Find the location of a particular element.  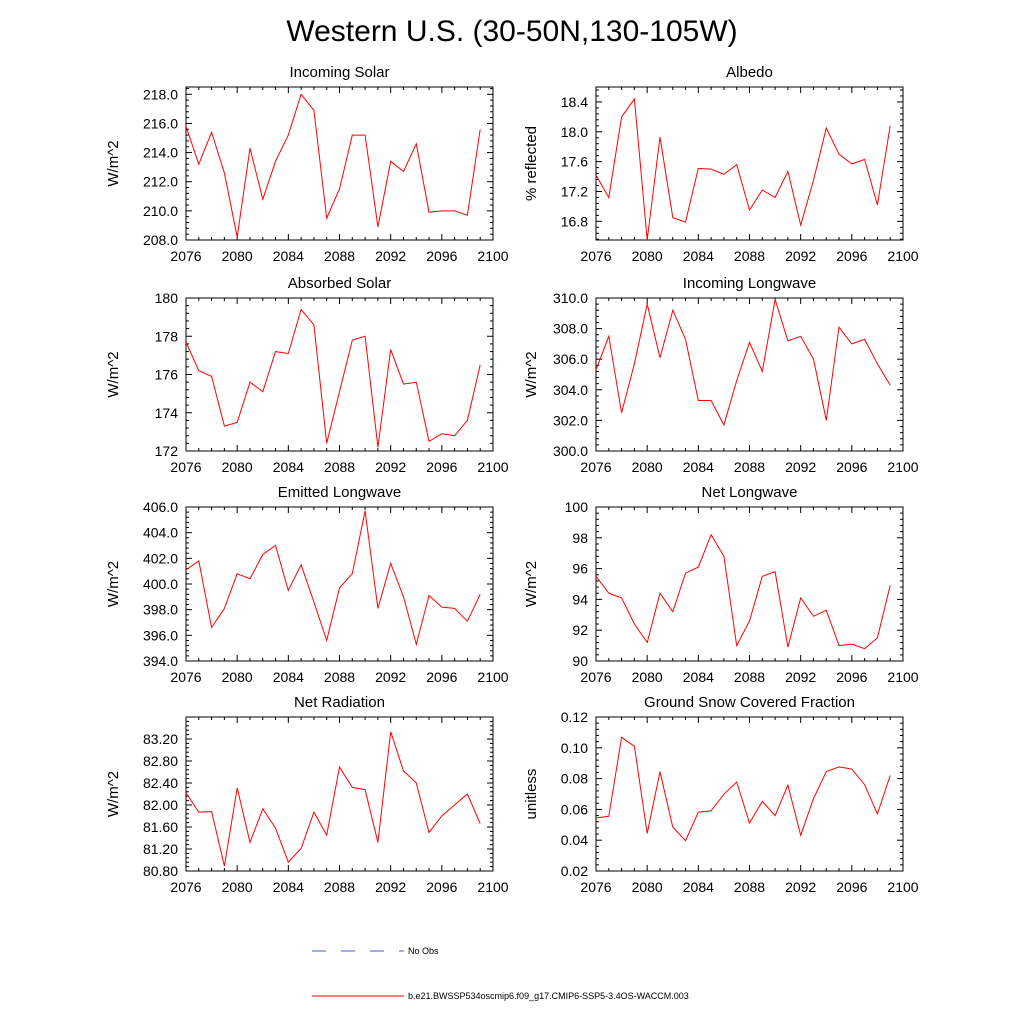

y-tick-label: 394.0 is located at coordinates (160, 661).